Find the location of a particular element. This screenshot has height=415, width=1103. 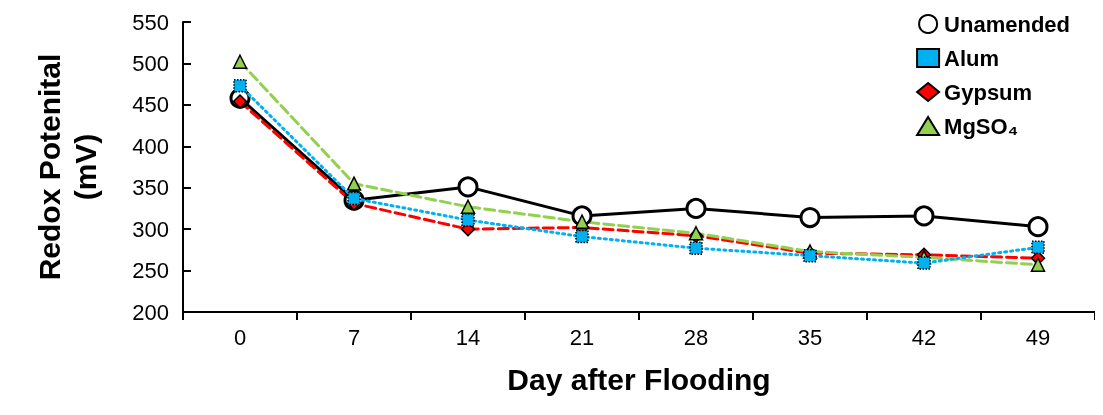

y-tick-label: 400 is located at coordinates (150, 146).